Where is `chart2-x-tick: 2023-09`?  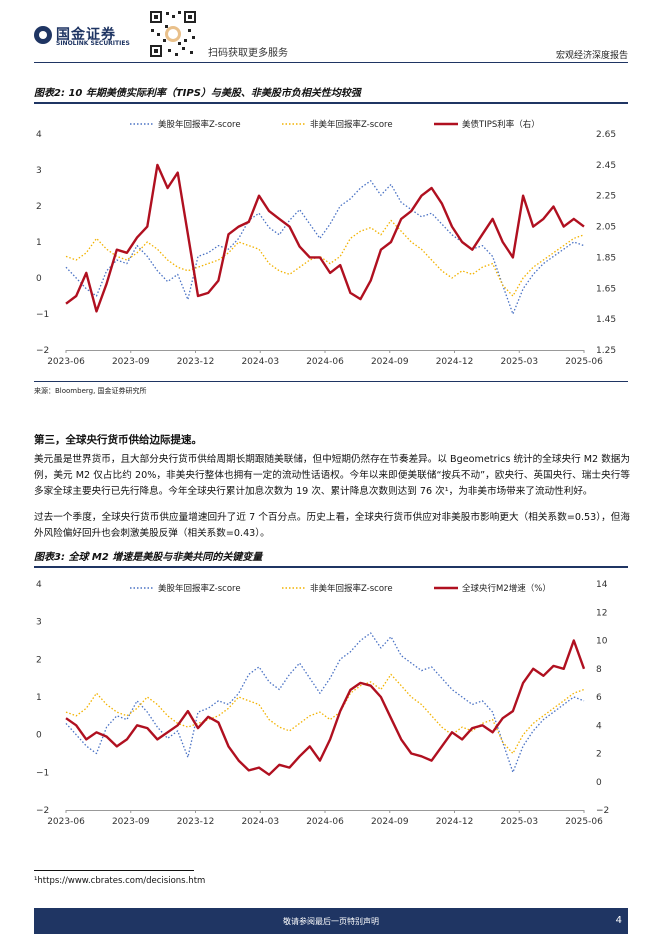
chart2-x-tick: 2023-09 is located at coordinates (131, 822).